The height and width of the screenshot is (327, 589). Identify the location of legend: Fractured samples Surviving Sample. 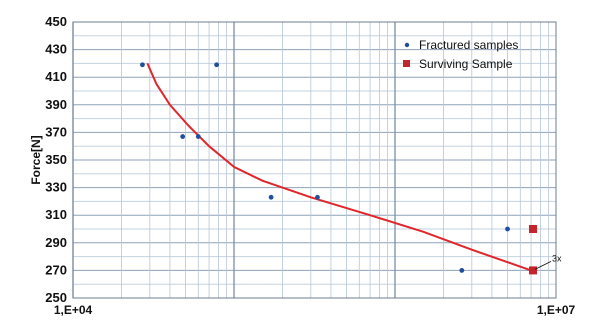
(460, 54).